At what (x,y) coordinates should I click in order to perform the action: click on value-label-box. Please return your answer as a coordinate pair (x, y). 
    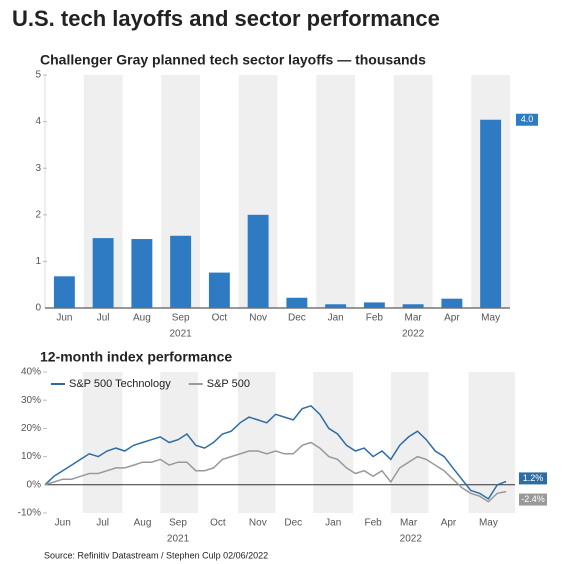
    Looking at the image, I should click on (527, 119).